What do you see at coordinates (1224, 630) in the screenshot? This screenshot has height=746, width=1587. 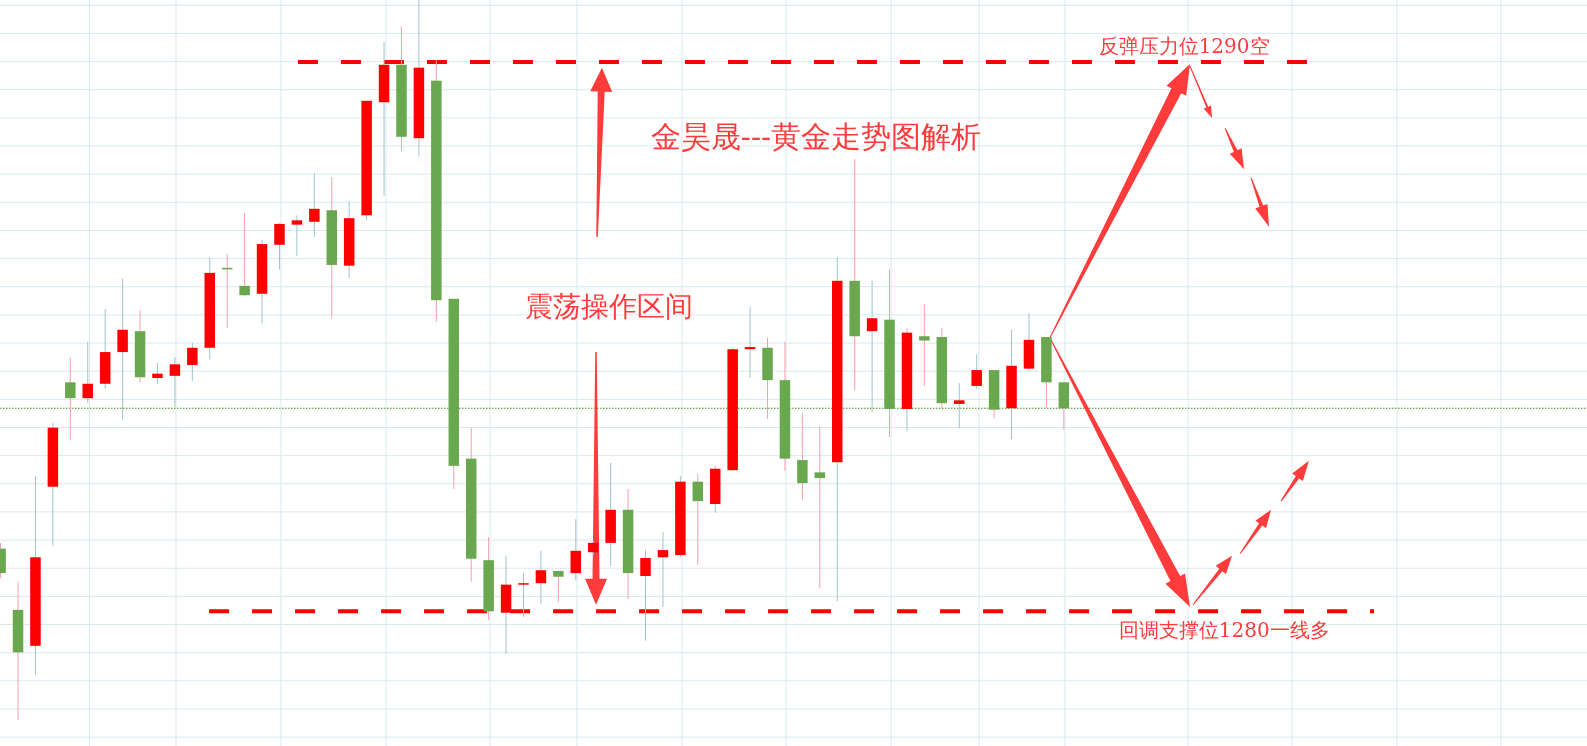 I see `ref-line-label: 回调支撑位1280一线多` at bounding box center [1224, 630].